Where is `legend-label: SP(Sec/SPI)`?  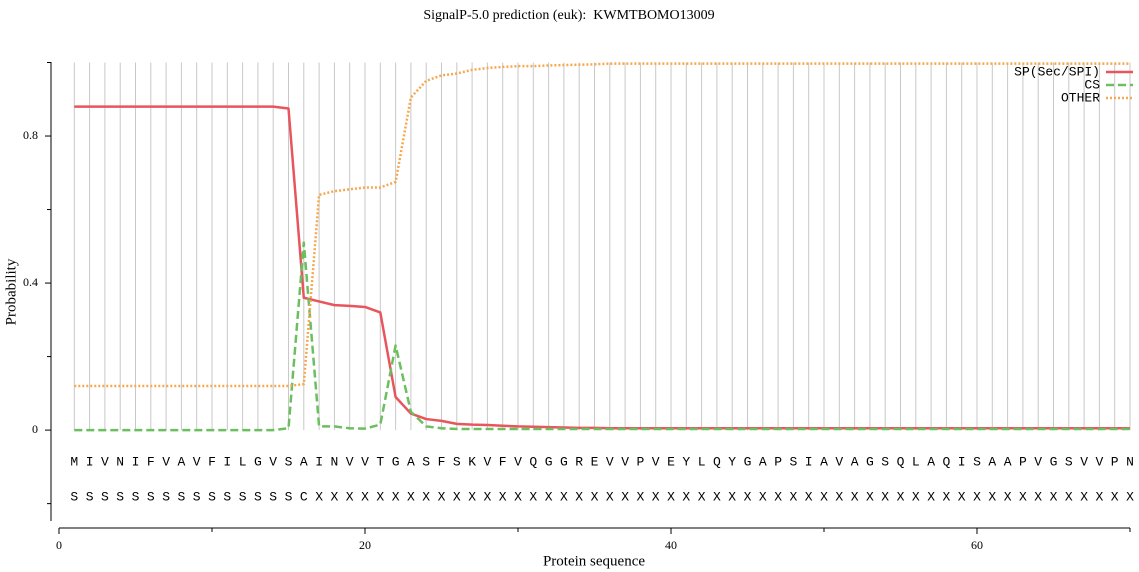 legend-label: SP(Sec/SPI) is located at coordinates (1057, 71).